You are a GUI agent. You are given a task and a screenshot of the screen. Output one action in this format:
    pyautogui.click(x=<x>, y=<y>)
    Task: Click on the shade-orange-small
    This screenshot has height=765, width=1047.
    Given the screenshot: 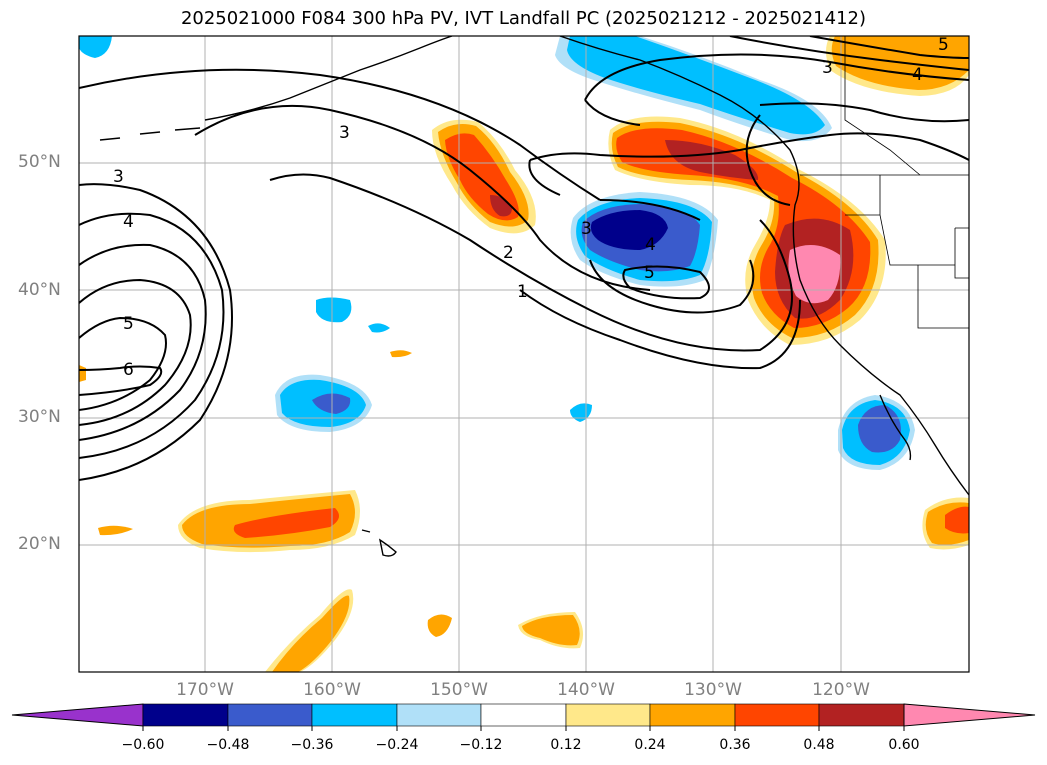 What is the action you would take?
    pyautogui.click(x=401, y=354)
    